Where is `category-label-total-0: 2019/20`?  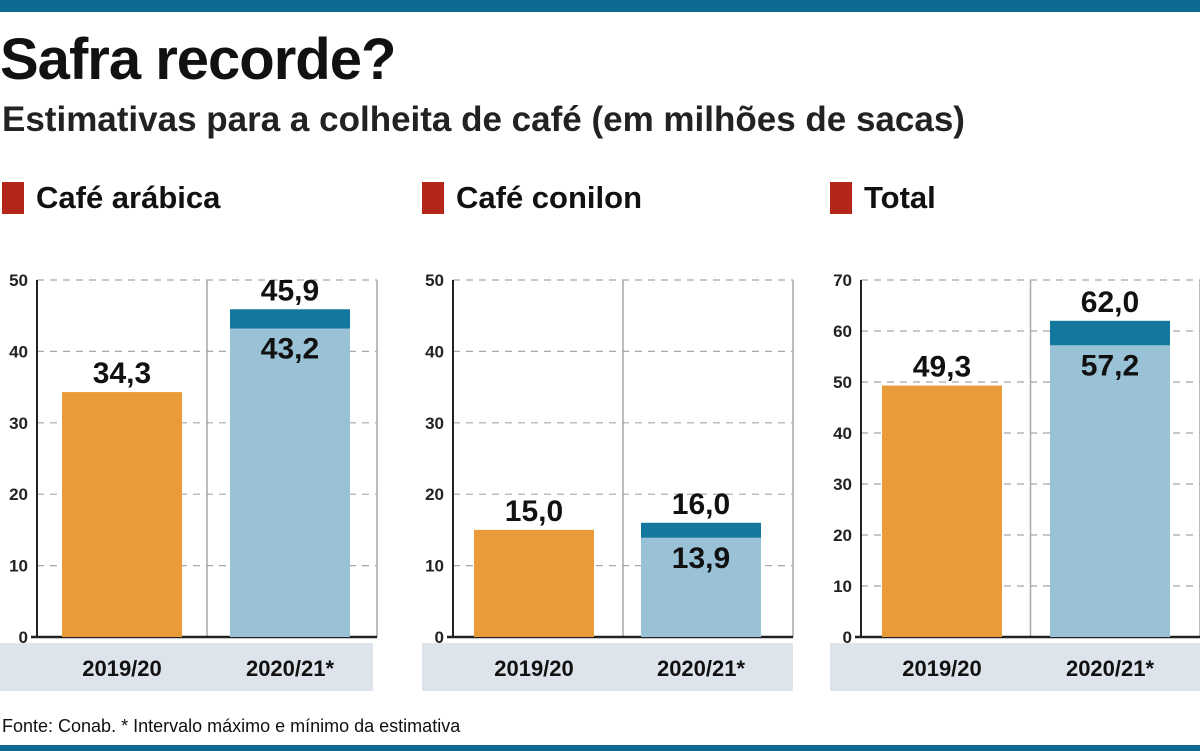 category-label-total-0: 2019/20 is located at coordinates (942, 668).